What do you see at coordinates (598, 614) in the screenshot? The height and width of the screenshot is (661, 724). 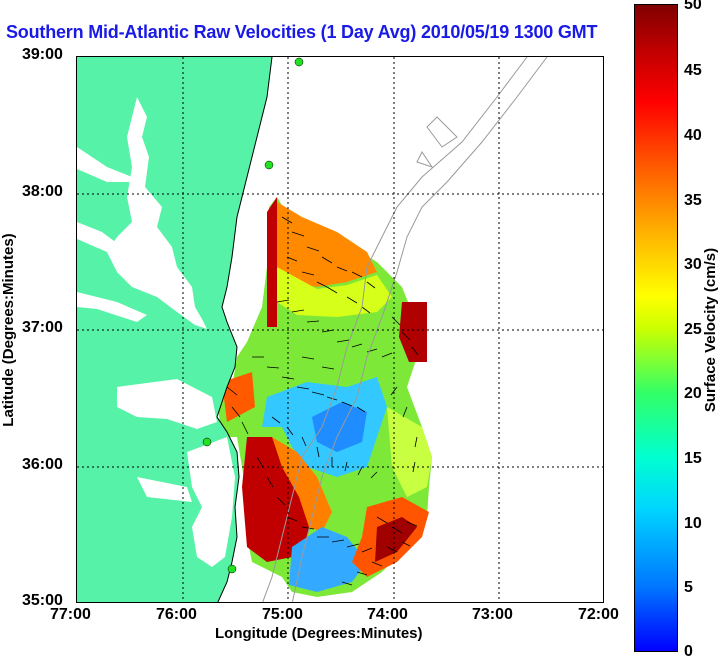 I see `x-tick-label: 72:00` at bounding box center [598, 614].